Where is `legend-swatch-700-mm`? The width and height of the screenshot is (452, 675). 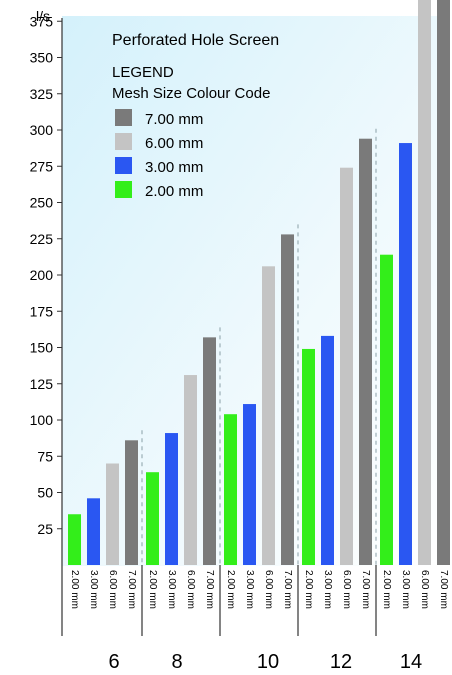
legend-swatch-700-mm is located at coordinates (123, 117).